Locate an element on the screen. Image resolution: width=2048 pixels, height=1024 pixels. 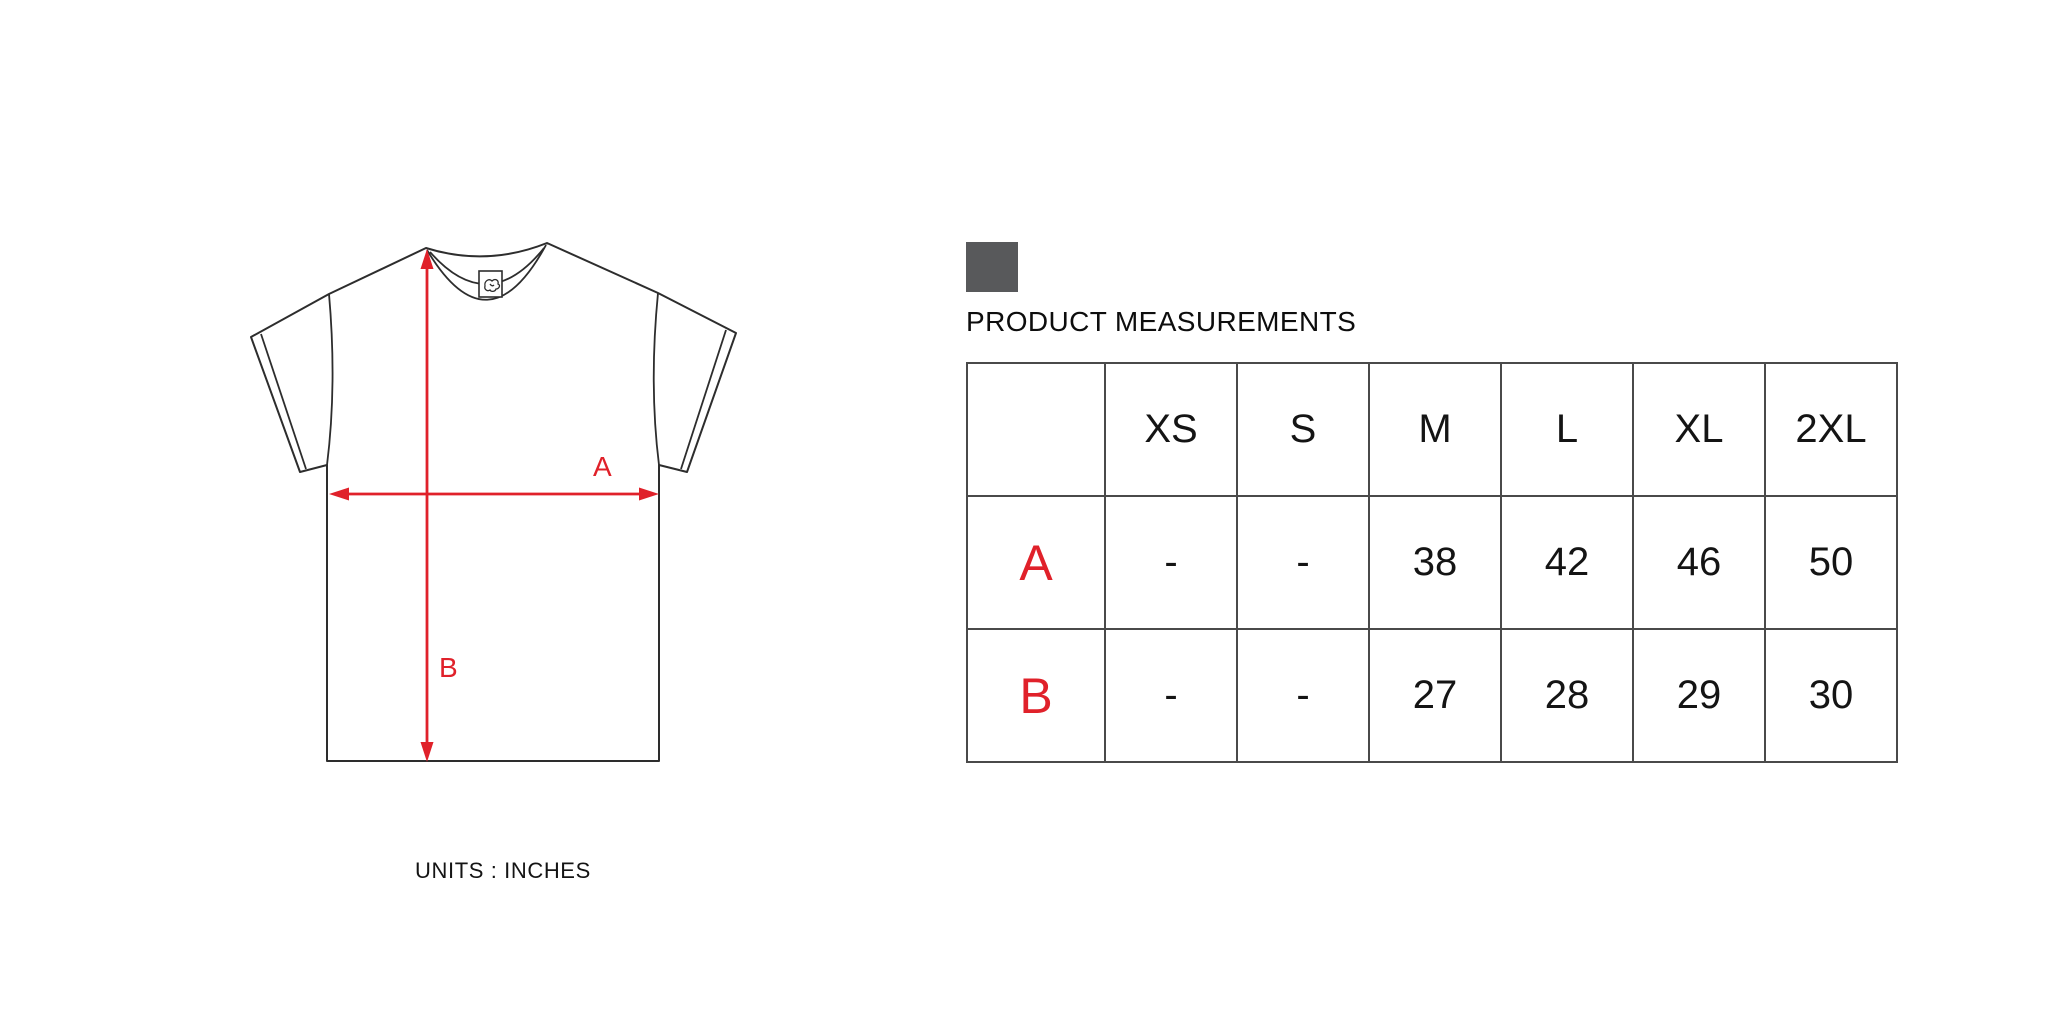
cell-a-m: 38 is located at coordinates (1435, 562).